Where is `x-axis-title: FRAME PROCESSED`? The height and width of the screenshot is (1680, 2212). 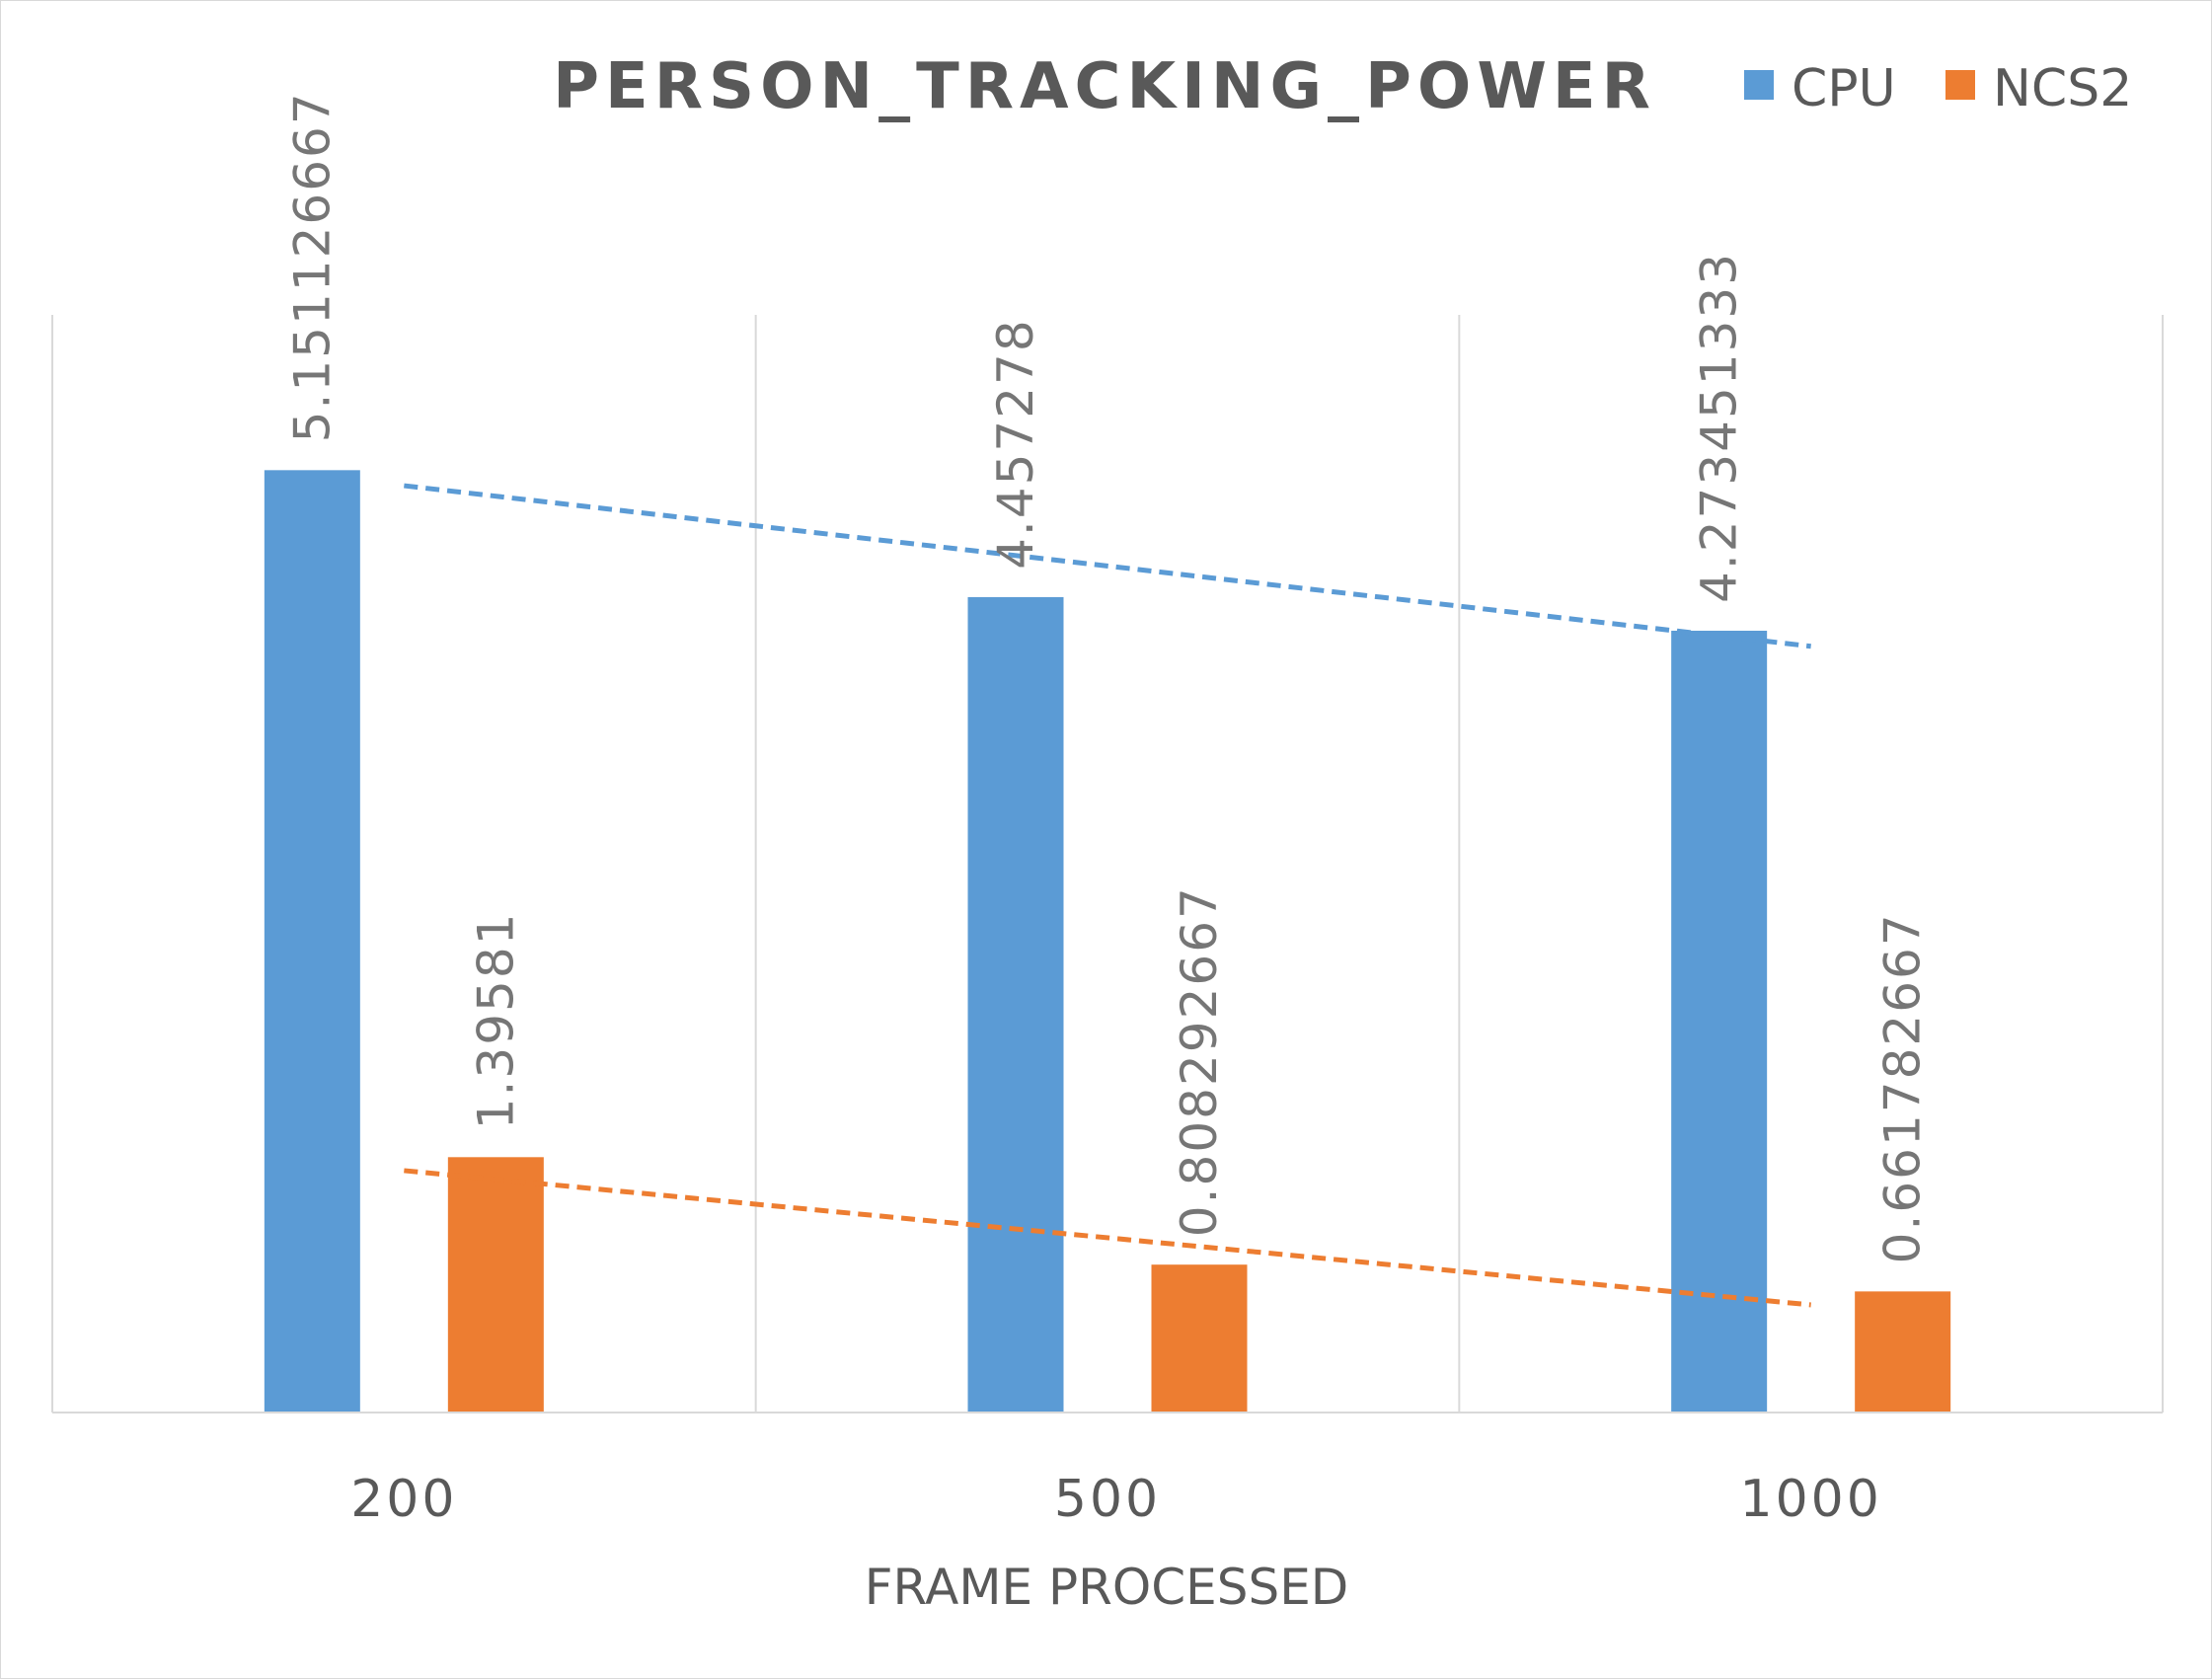
x-axis-title: FRAME PROCESSED is located at coordinates (1107, 1587).